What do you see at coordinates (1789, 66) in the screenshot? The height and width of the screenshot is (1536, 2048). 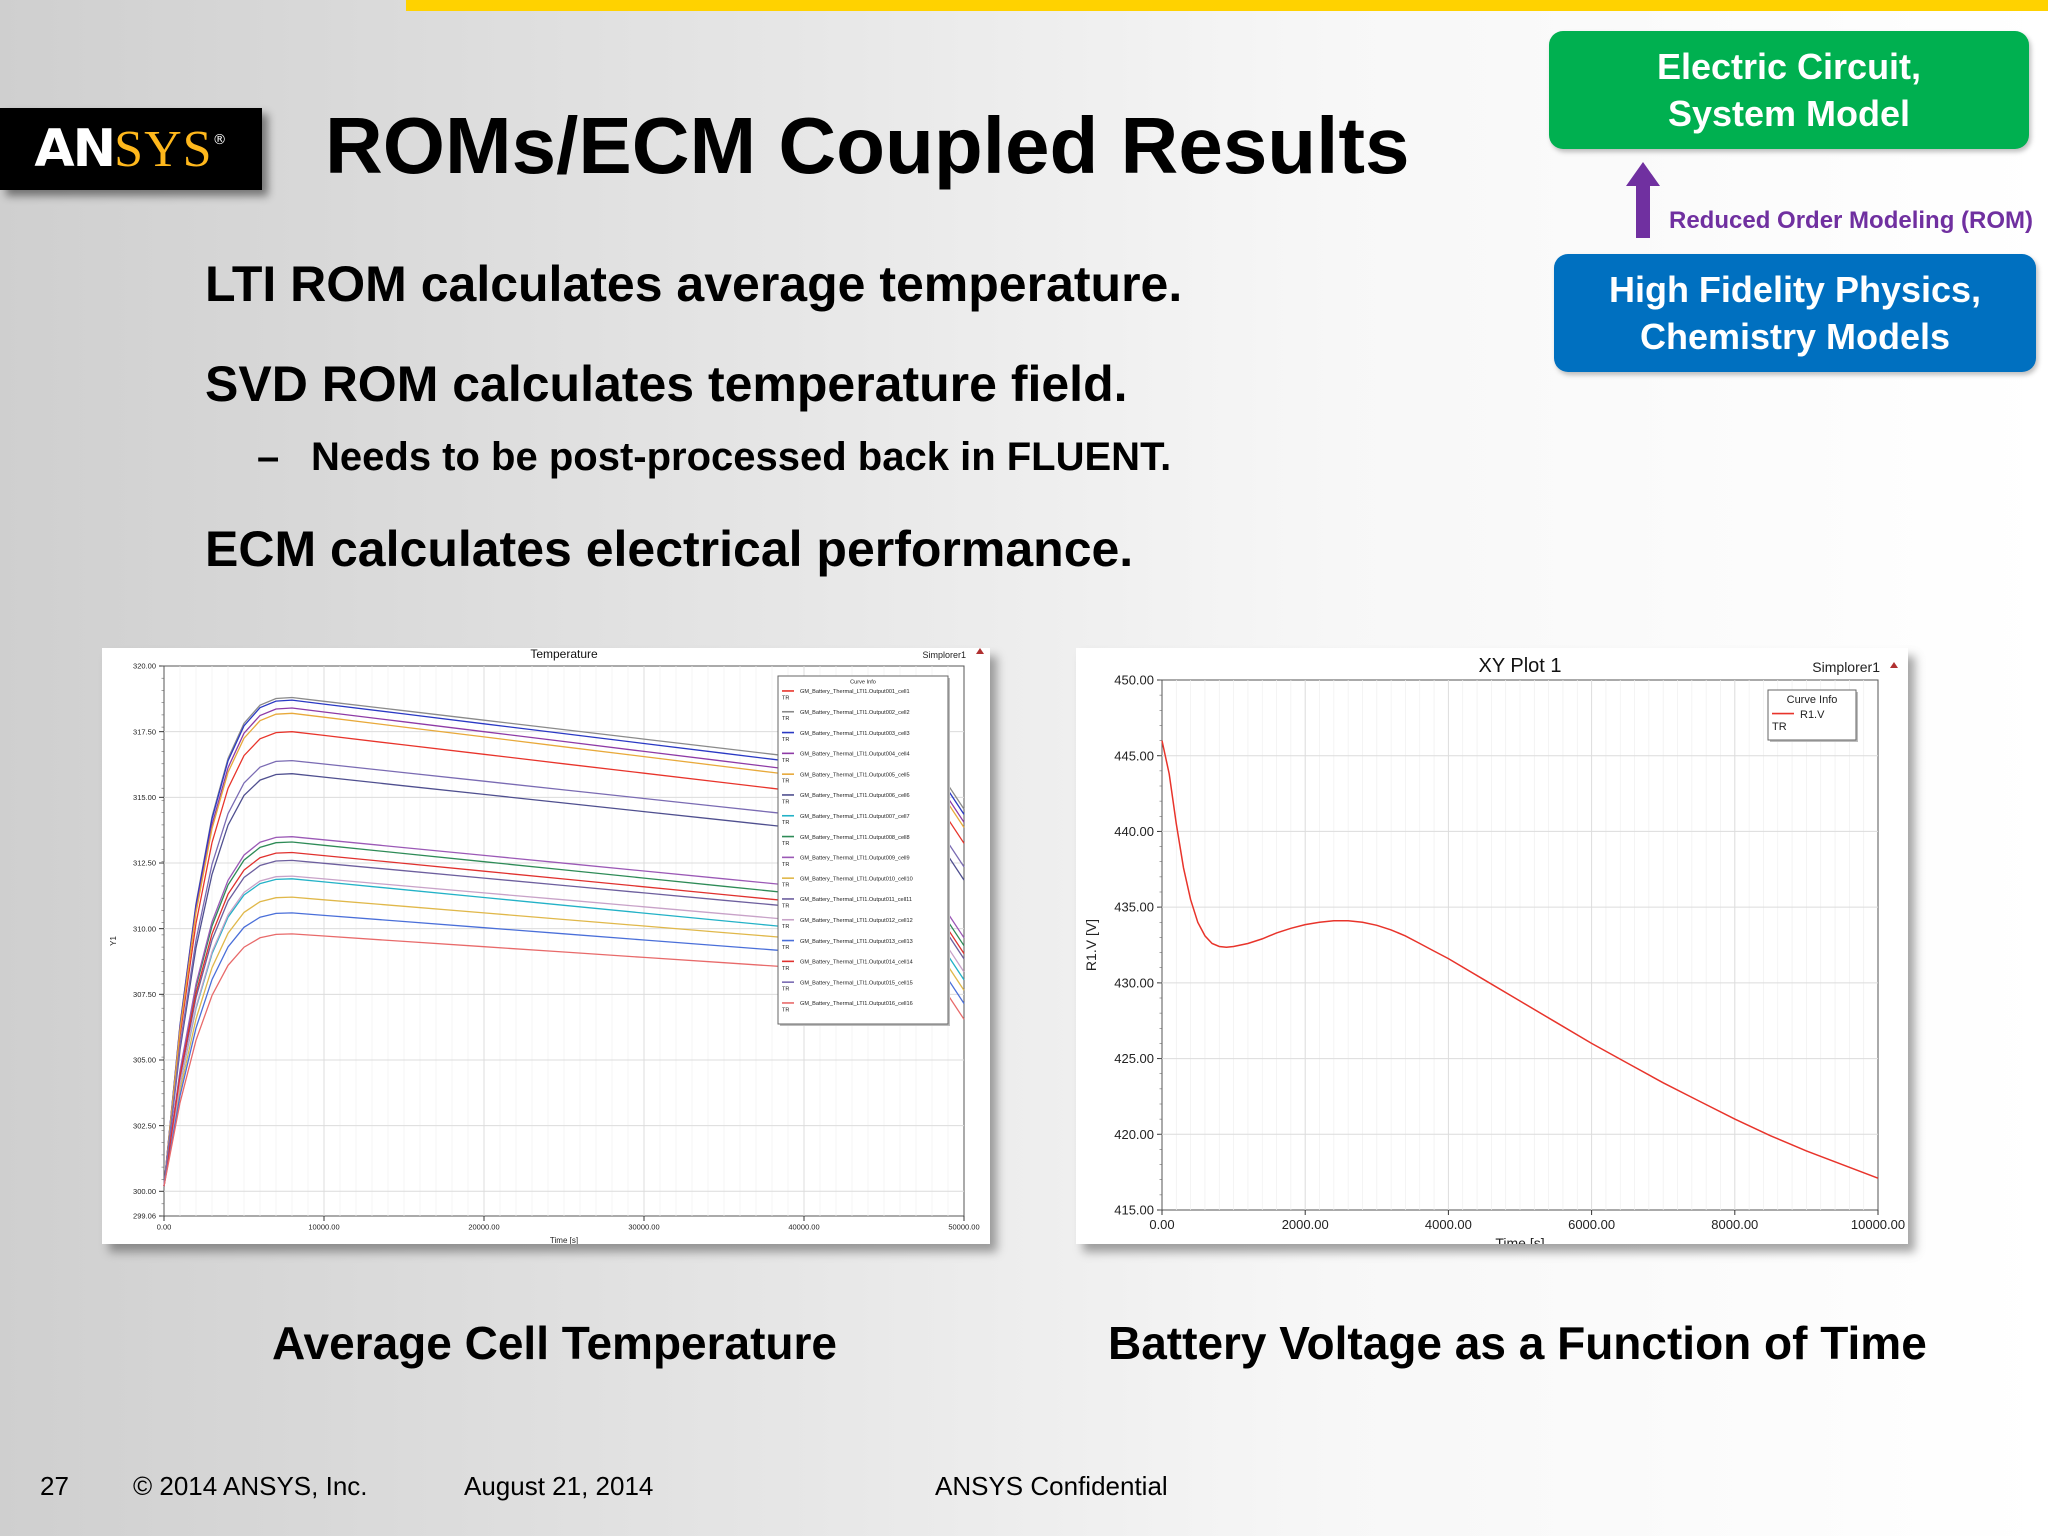 I see `system-model-line1: Electric Circuit,` at bounding box center [1789, 66].